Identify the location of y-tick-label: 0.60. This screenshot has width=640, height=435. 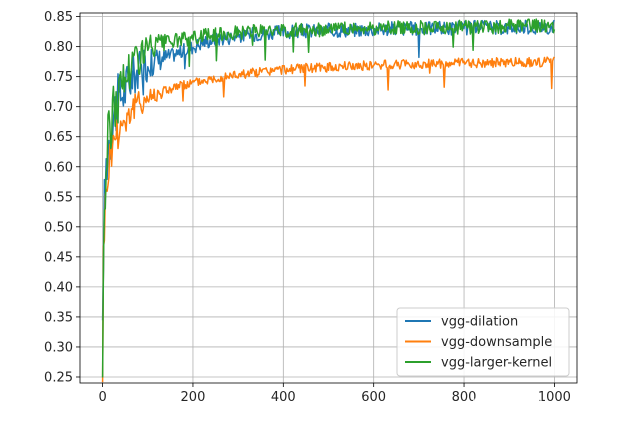
(58, 167).